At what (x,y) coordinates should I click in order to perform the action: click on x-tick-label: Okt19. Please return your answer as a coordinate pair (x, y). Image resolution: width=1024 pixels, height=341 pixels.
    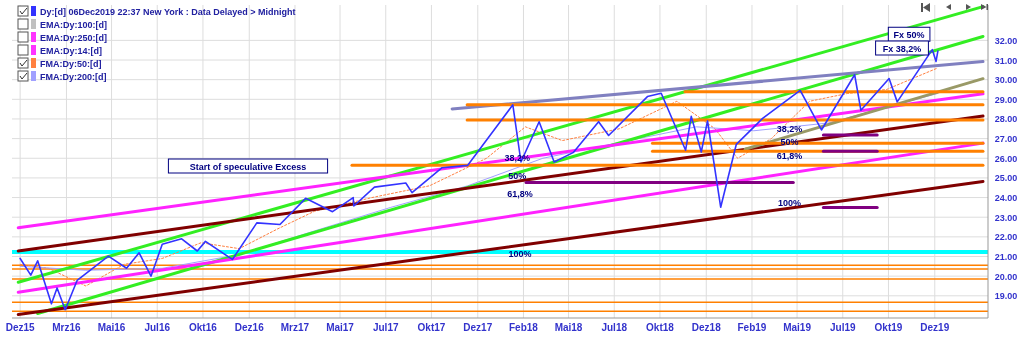
    Looking at the image, I should click on (888, 327).